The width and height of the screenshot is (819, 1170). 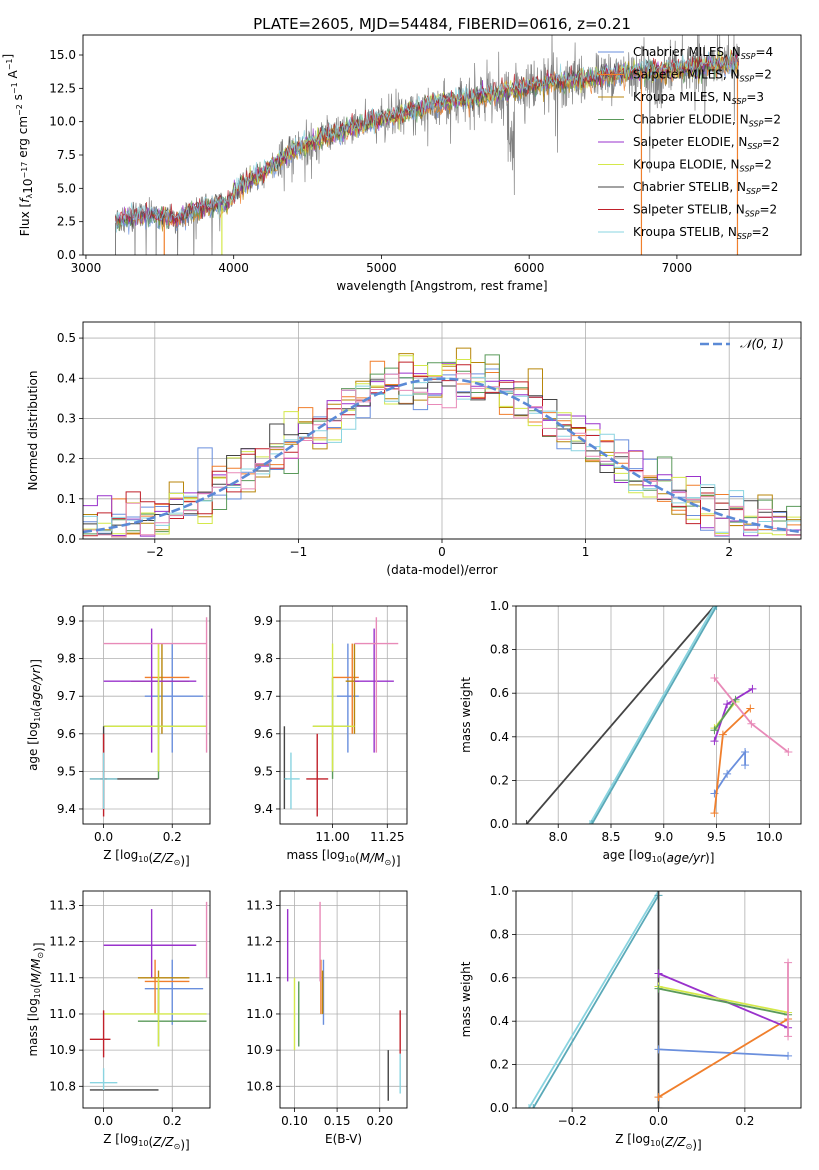 I want to click on legend-entry-label: Chabrier MILES, NSSP=4, so click(x=703, y=53).